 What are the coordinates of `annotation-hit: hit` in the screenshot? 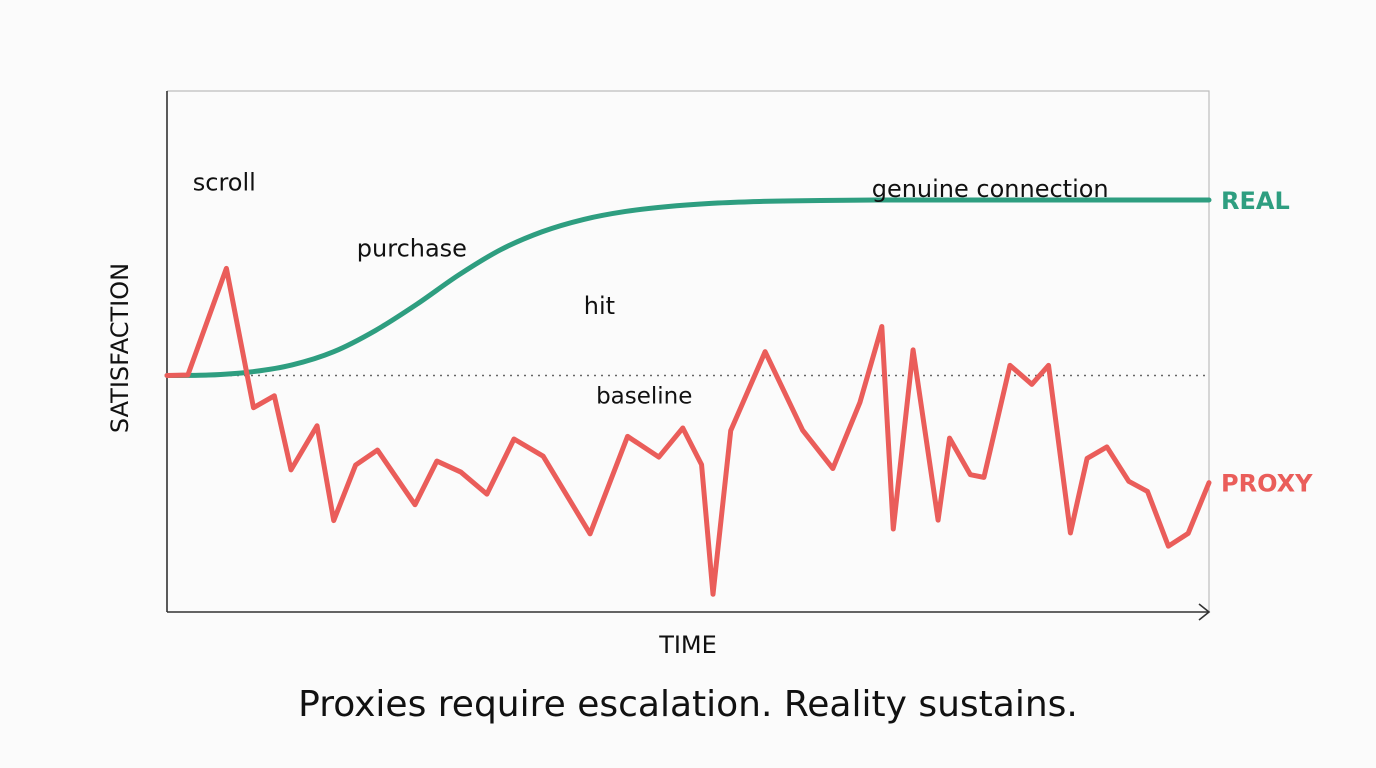 It's located at (599, 306).